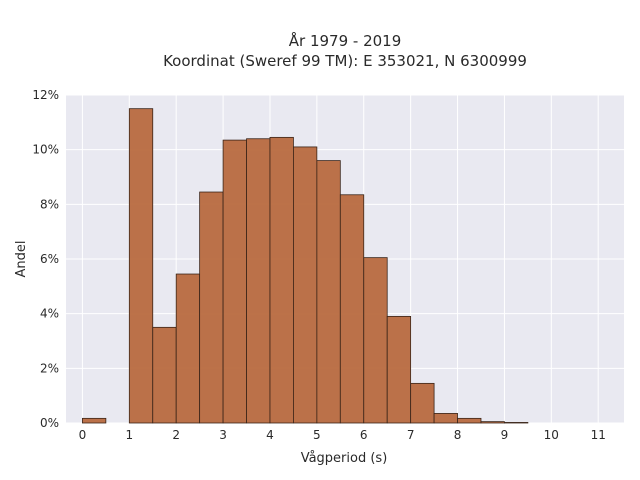  I want to click on x-tick-label: 2, so click(176, 435).